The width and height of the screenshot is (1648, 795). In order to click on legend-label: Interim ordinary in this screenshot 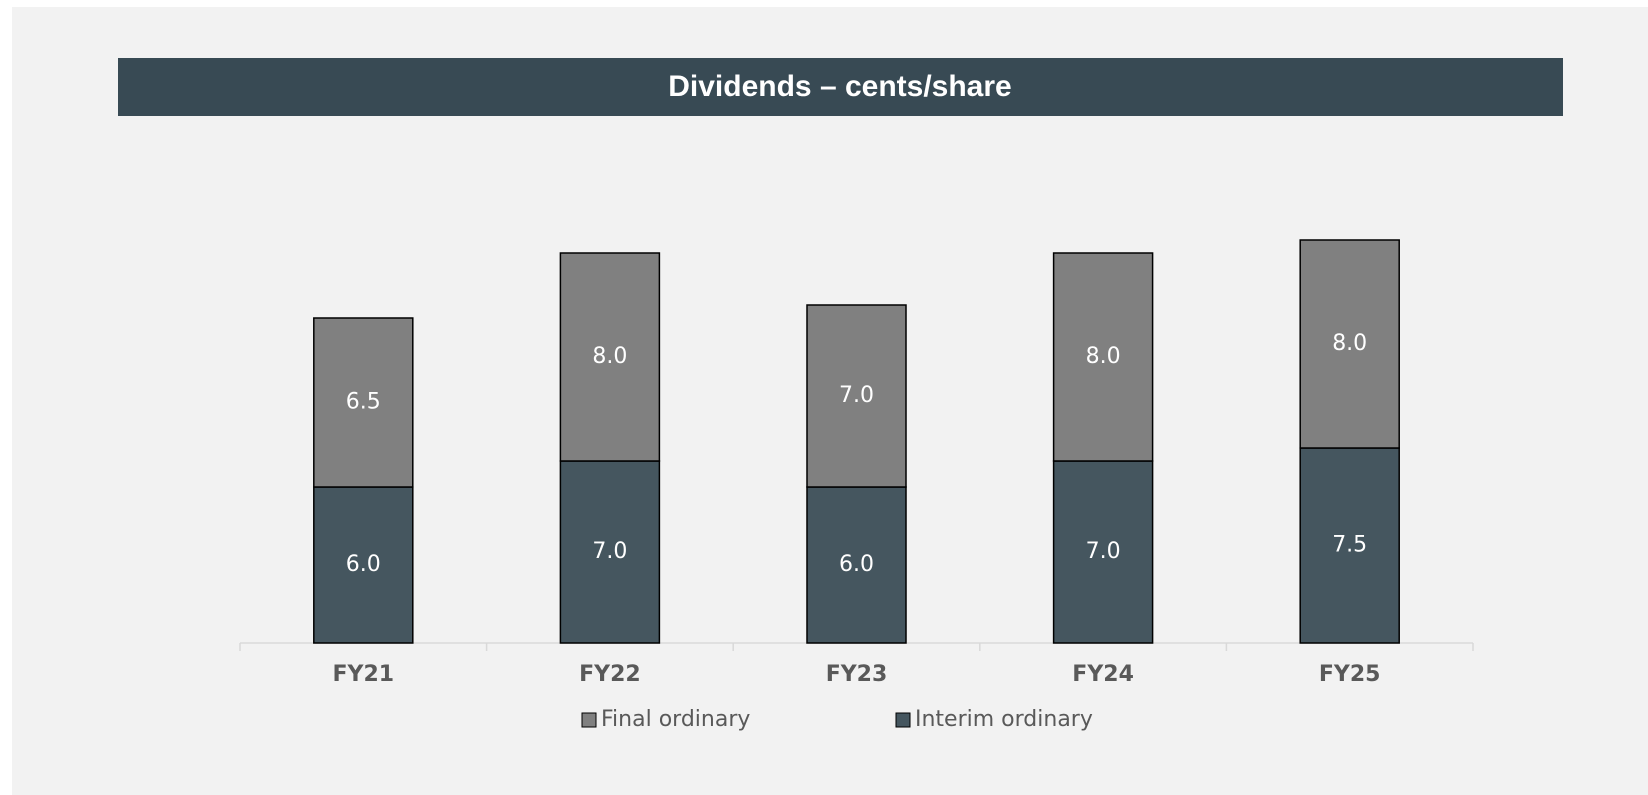, I will do `click(1004, 719)`.